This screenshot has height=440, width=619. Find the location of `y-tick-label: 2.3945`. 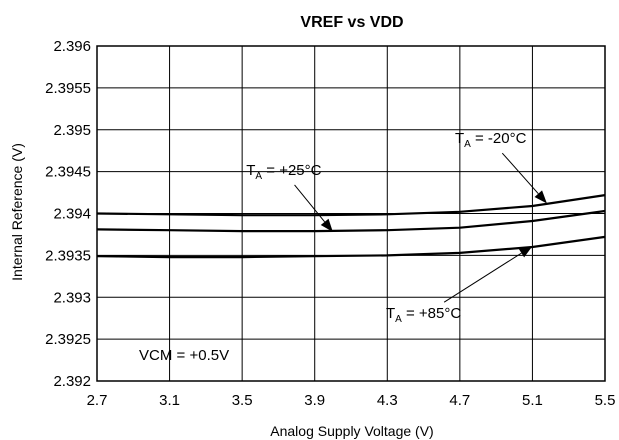

y-tick-label: 2.3945 is located at coordinates (68, 172).